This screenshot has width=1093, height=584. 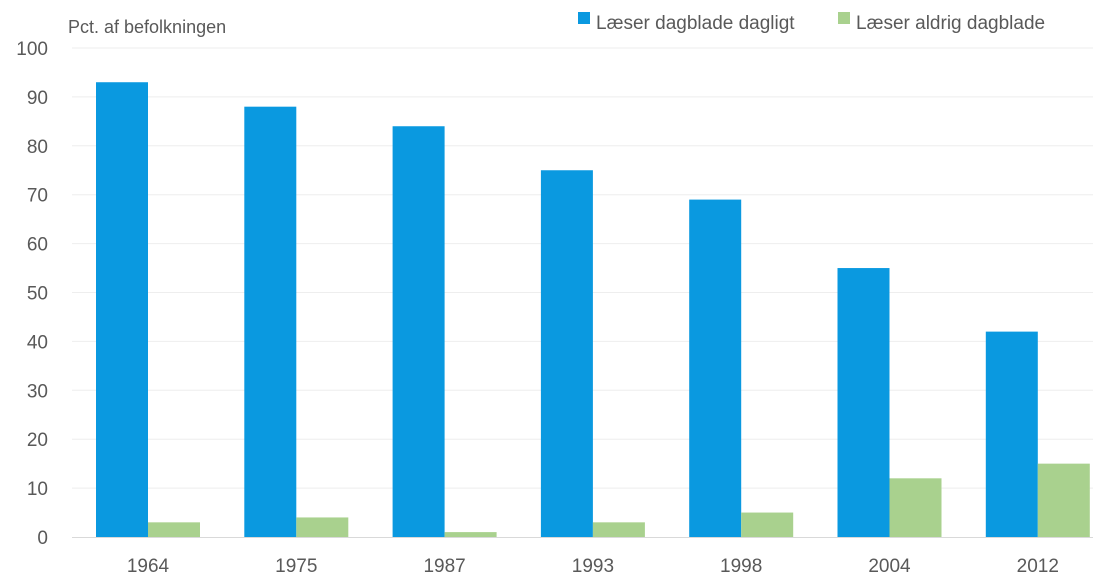 I want to click on bar-daily-1964, so click(x=122, y=309).